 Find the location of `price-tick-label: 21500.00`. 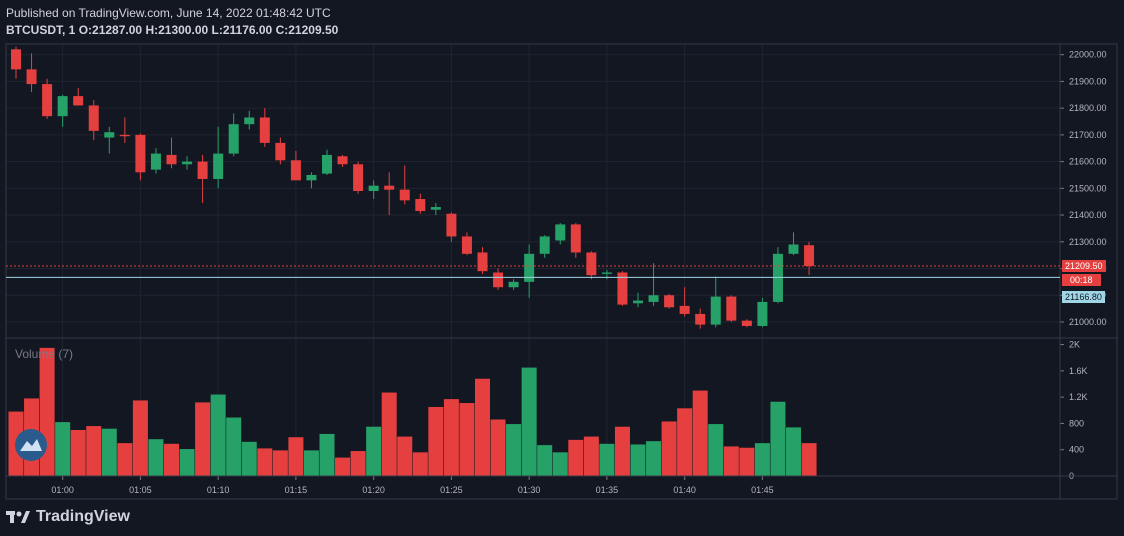

price-tick-label: 21500.00 is located at coordinates (1088, 188).